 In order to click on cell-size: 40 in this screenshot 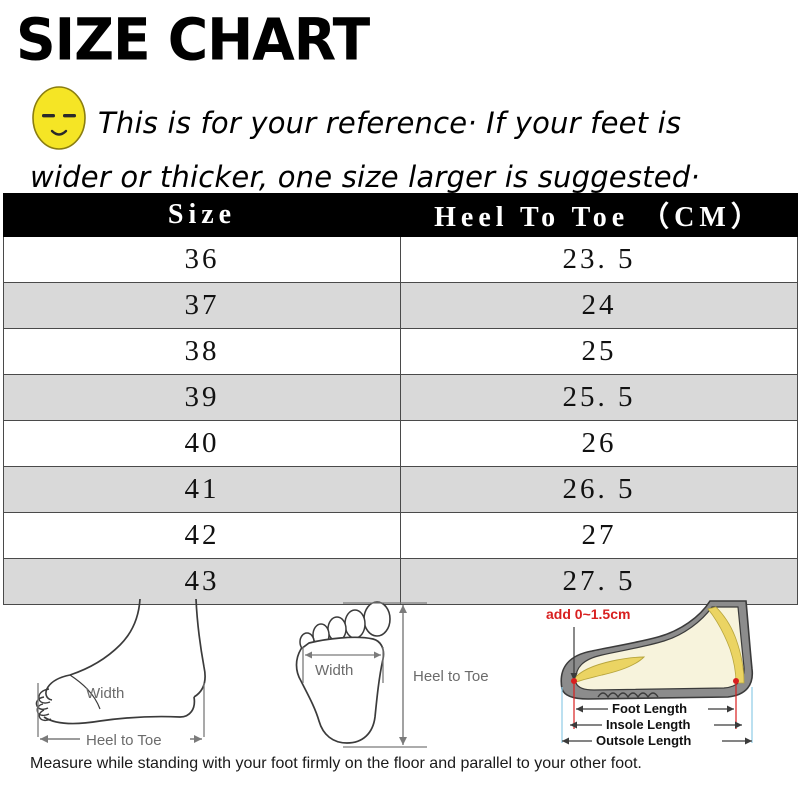, I will do `click(202, 443)`.